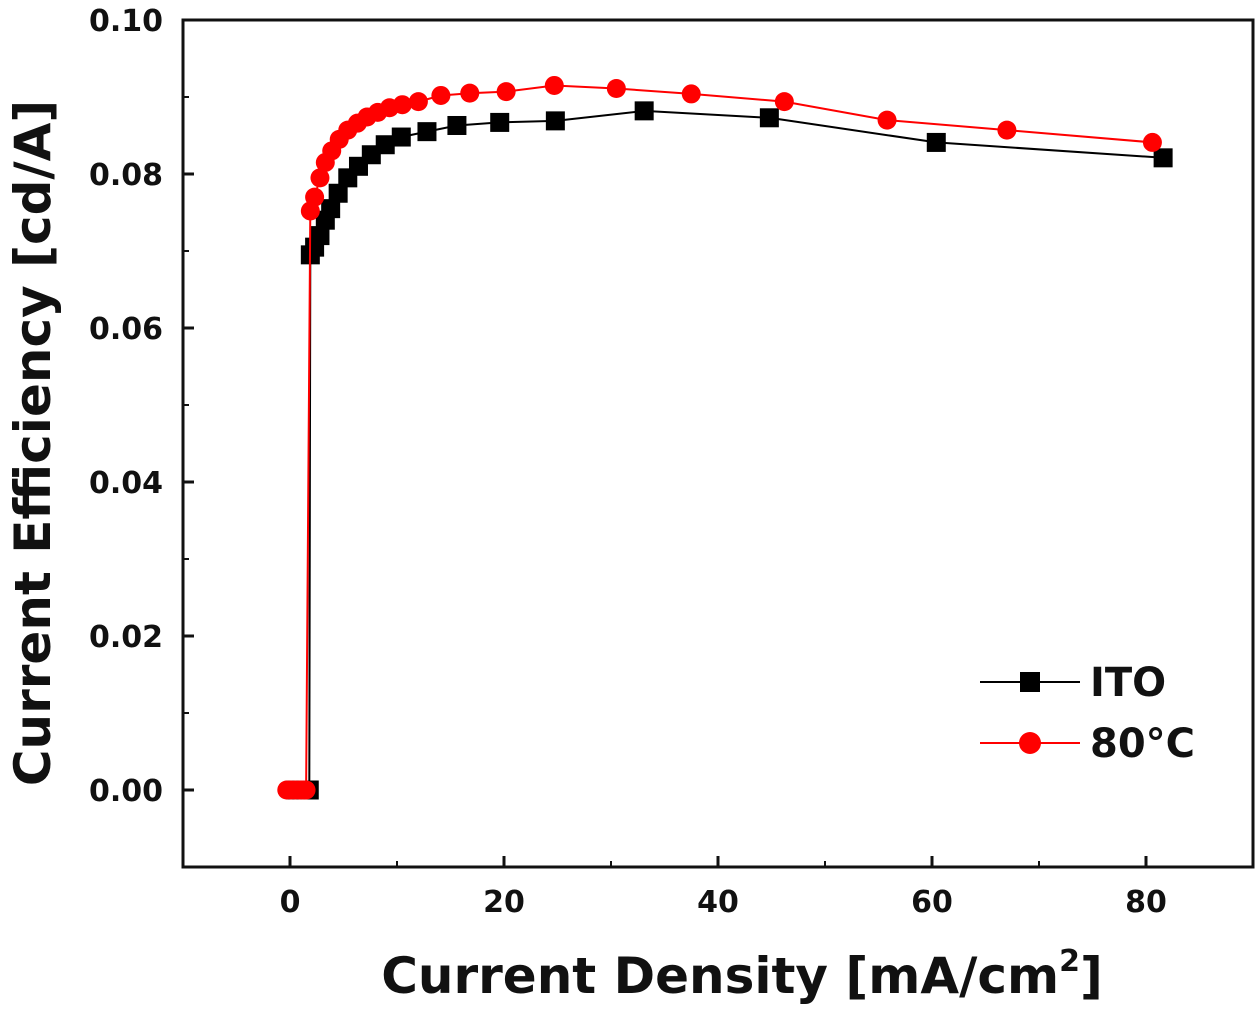 The width and height of the screenshot is (1260, 1010). Describe the element at coordinates (33, 443) in the screenshot. I see `y-axis-title: Current Efficiency [cd/A]` at that location.